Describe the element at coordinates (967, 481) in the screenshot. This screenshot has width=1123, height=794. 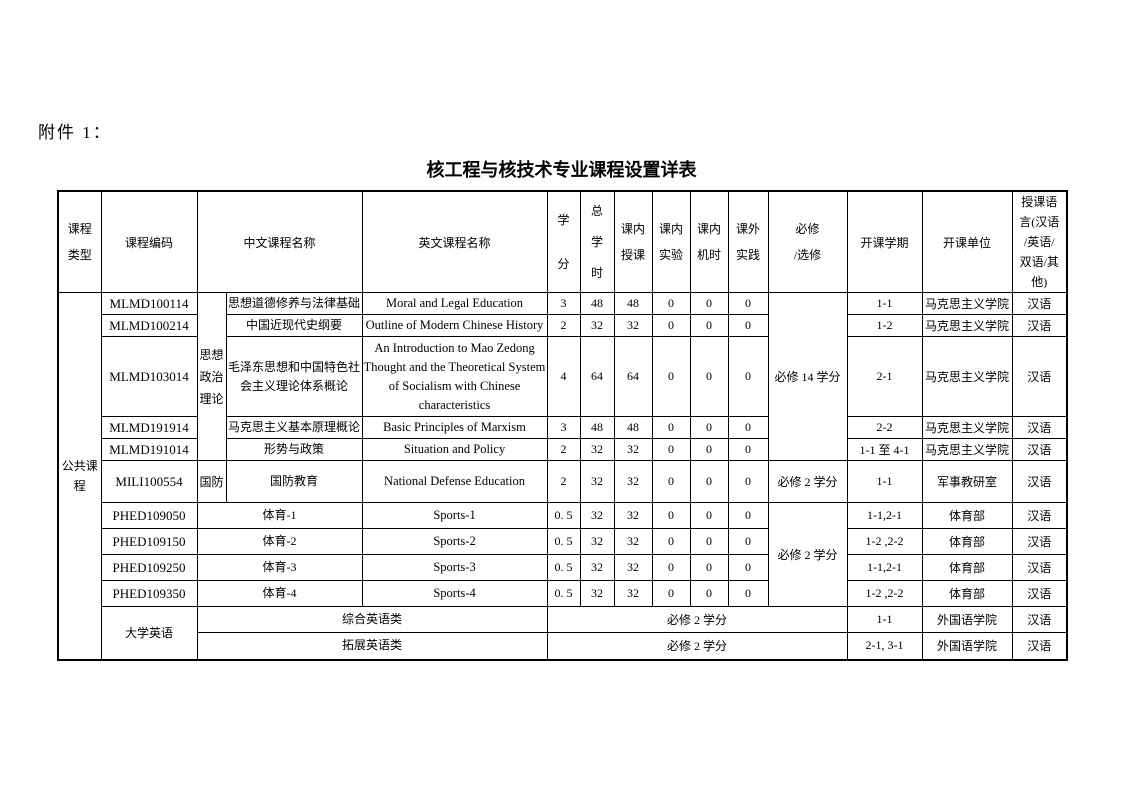
I see `unit-value: 军事教研室` at that location.